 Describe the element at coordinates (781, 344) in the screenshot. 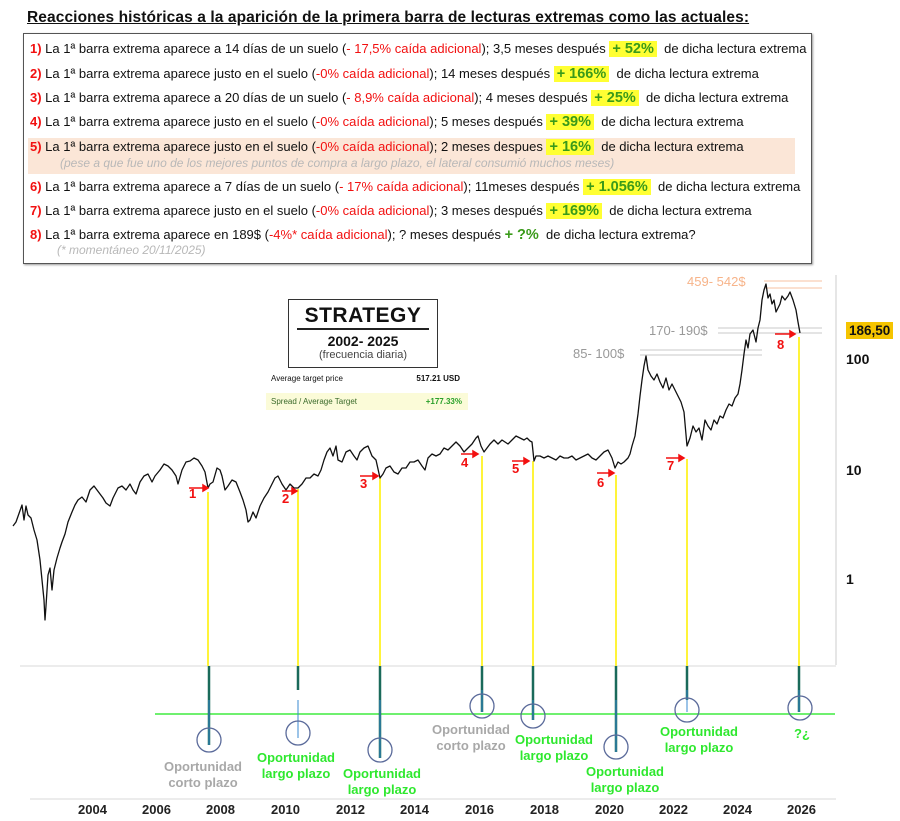

I see `marker-8: 8` at that location.